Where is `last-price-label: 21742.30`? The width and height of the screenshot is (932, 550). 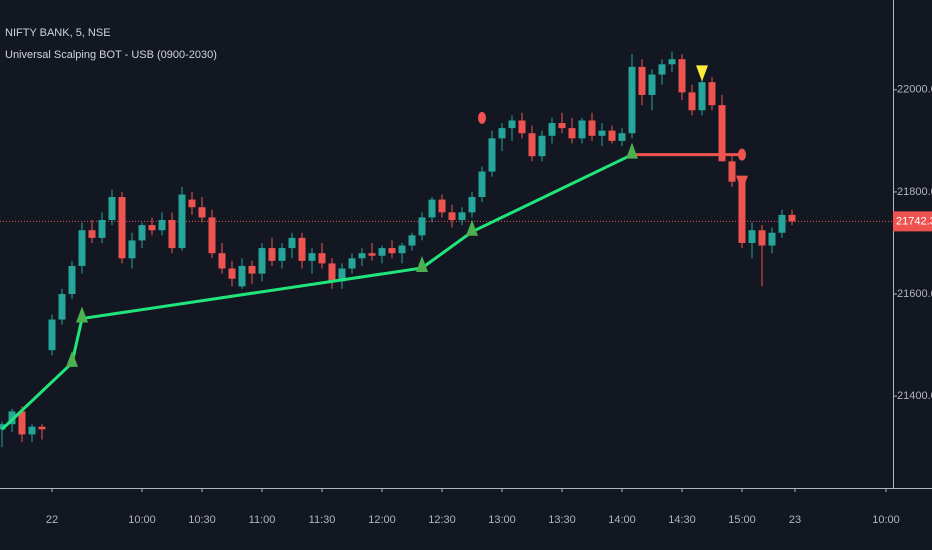 last-price-label: 21742.30 is located at coordinates (914, 221).